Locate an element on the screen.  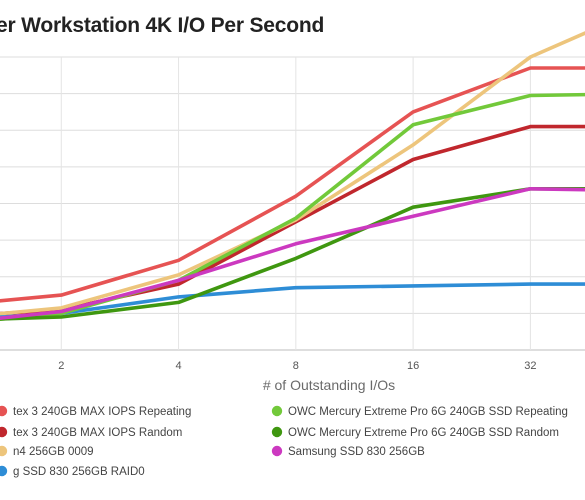
legend-item: tex 3 240GB MAX IOPS Random is located at coordinates (91, 432).